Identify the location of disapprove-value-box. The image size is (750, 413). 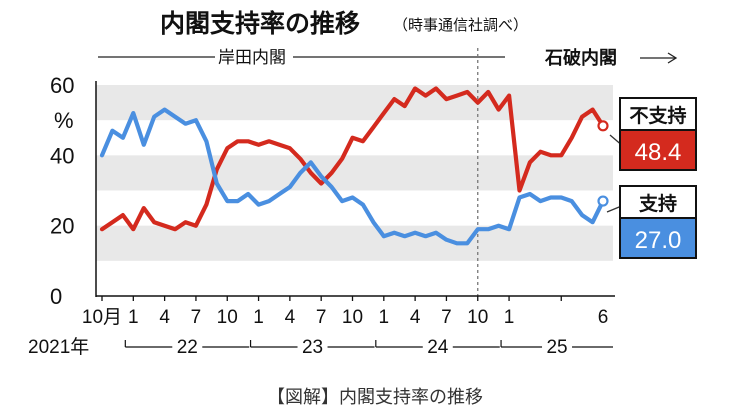
(658, 150).